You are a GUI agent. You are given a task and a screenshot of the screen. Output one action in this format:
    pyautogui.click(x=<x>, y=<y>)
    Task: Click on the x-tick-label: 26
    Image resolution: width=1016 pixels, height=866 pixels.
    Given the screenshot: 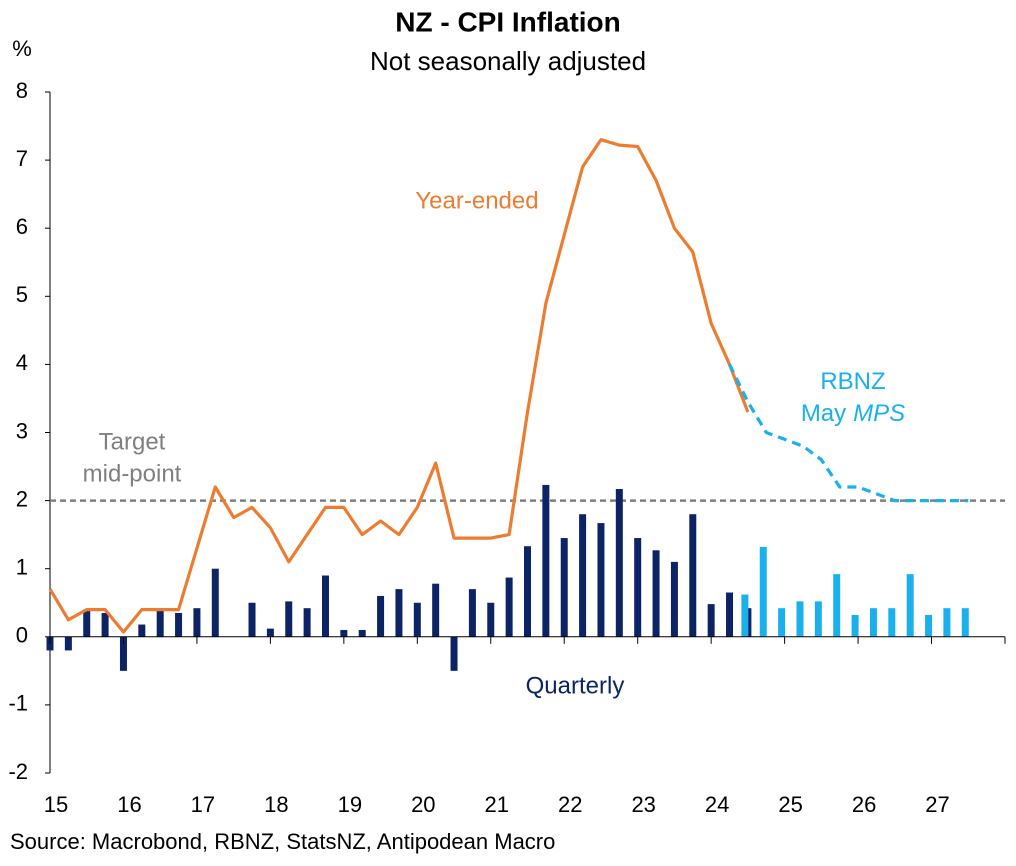 What is the action you would take?
    pyautogui.click(x=864, y=804)
    